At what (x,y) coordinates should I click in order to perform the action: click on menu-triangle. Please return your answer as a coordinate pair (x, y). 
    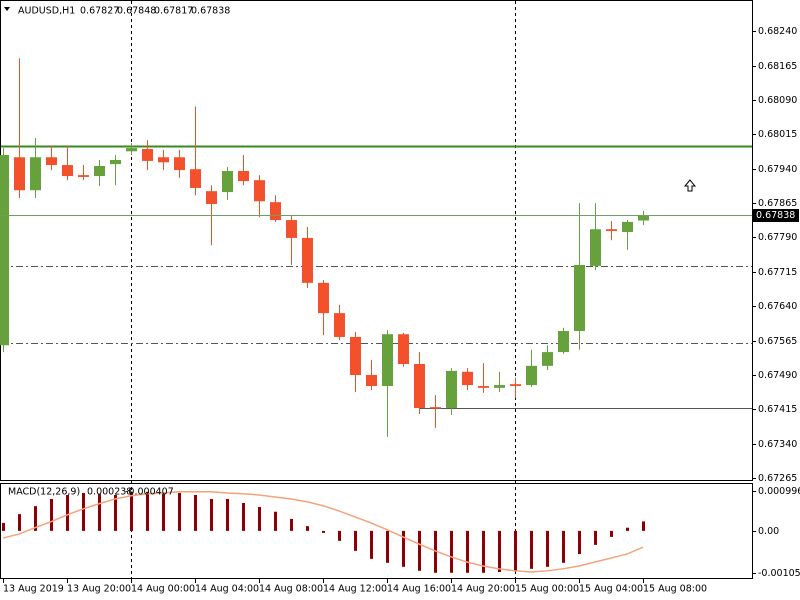
    Looking at the image, I should click on (7, 9).